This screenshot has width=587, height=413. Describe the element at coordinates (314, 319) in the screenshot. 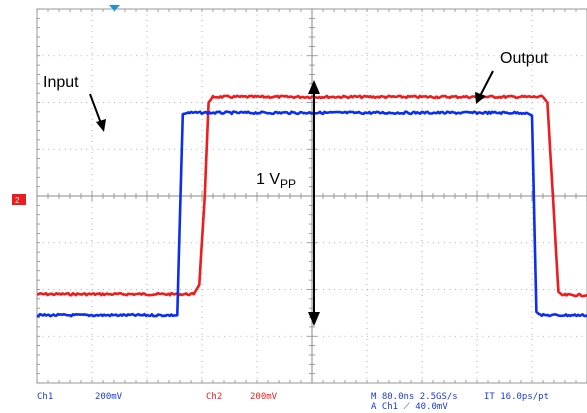

I see `amplitude-arrow-bottom` at that location.